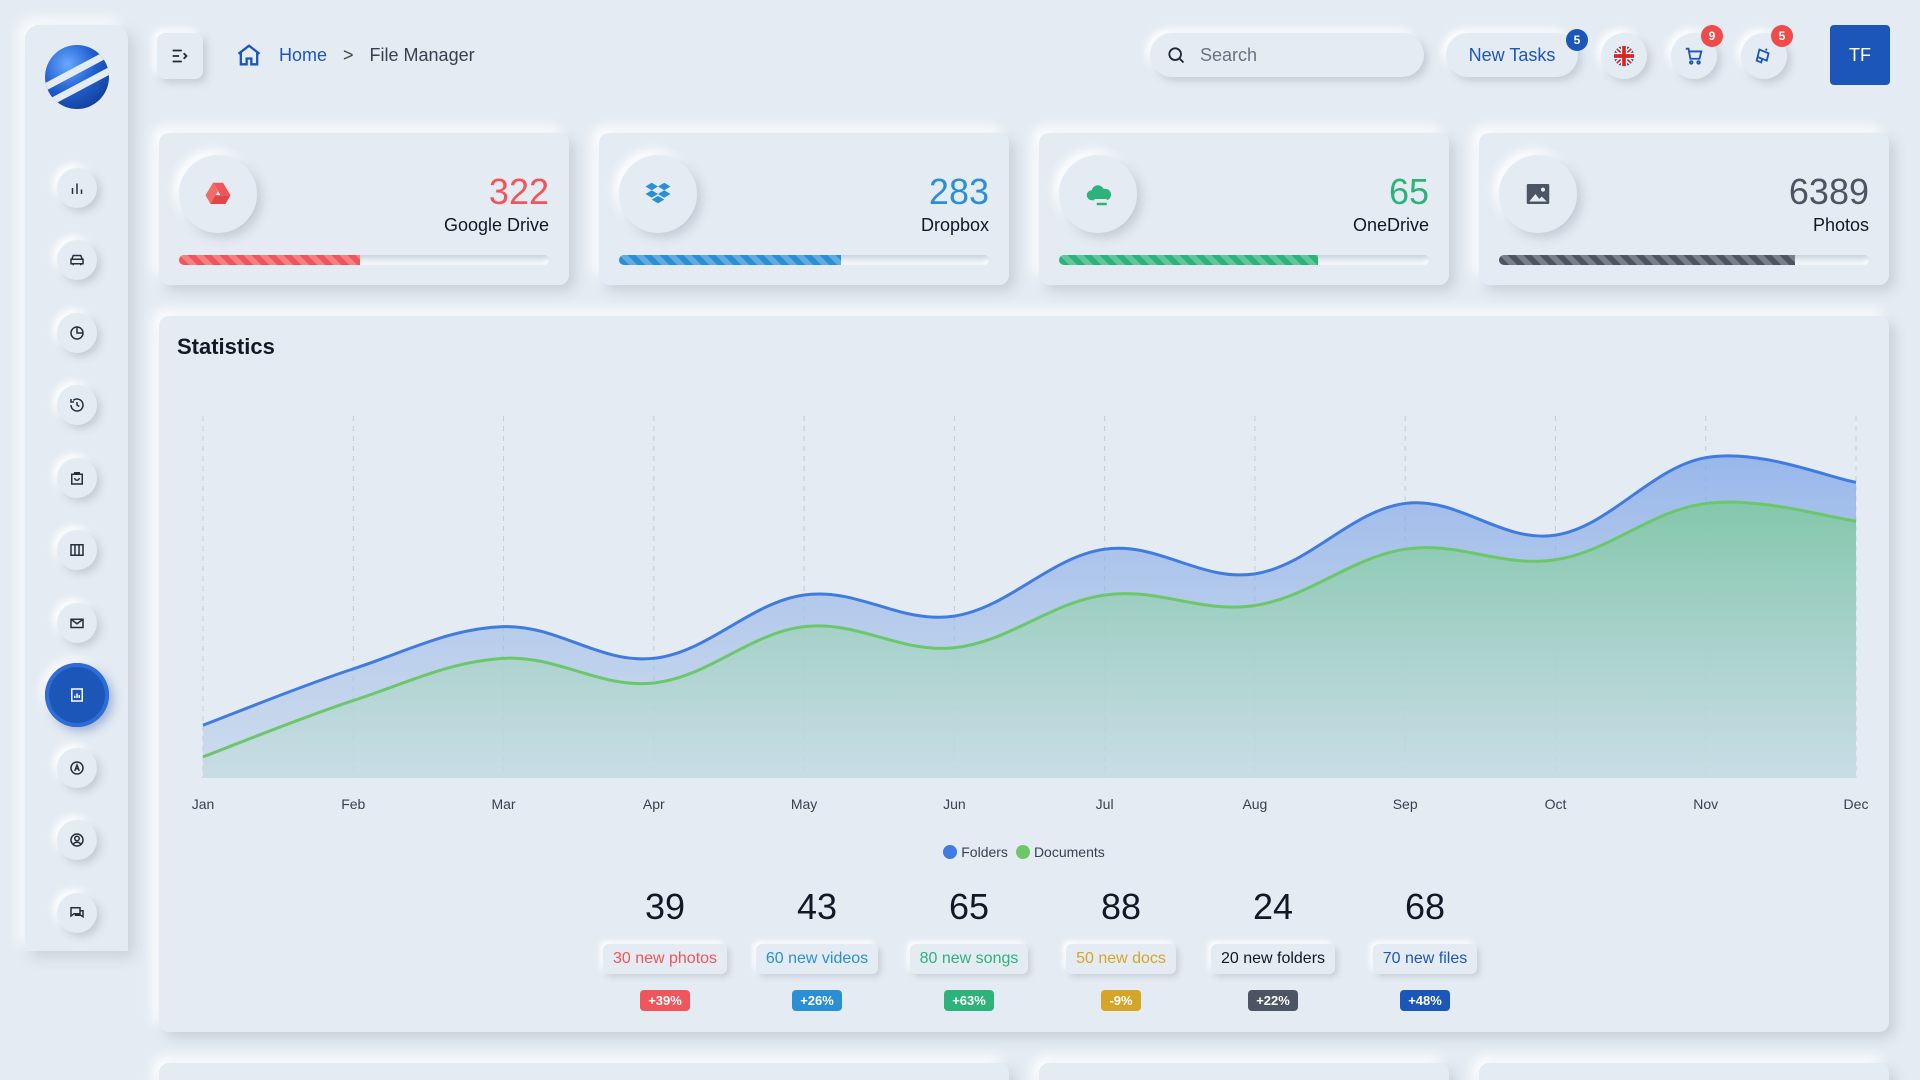  What do you see at coordinates (503, 804) in the screenshot?
I see `x-tick-label: Mar` at bounding box center [503, 804].